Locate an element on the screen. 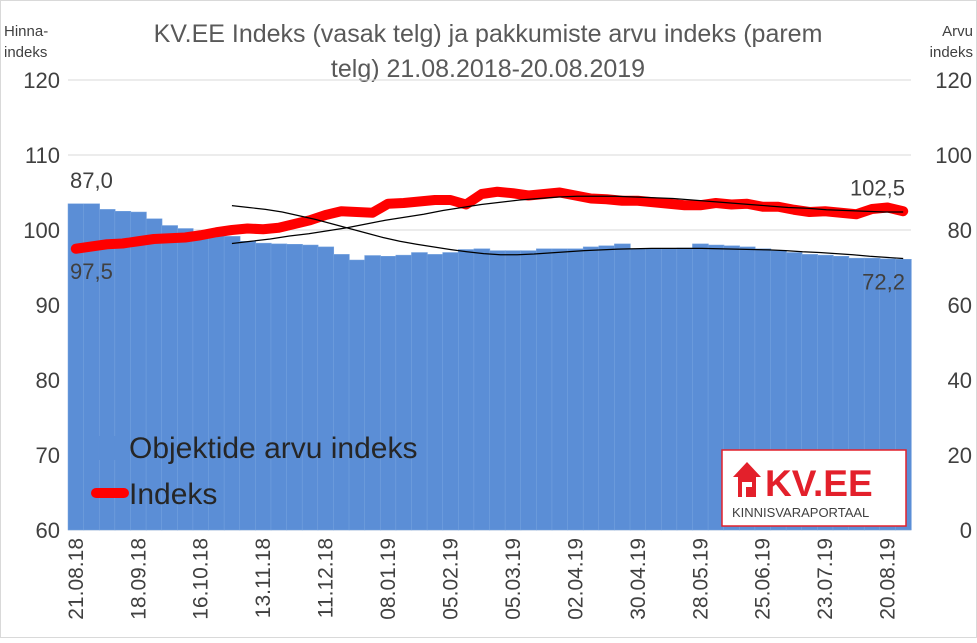 The image size is (977, 643). x-tick-label: 25.06.19 is located at coordinates (763, 579).